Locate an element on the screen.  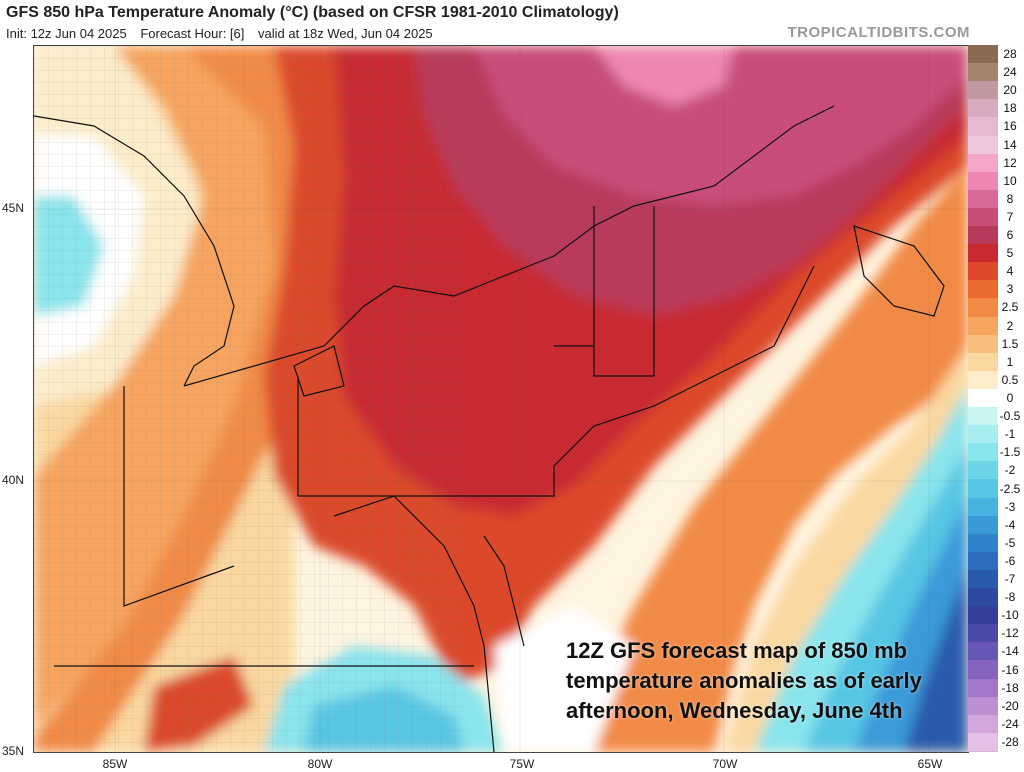
colorbar-label: -24 is located at coordinates (1010, 723).